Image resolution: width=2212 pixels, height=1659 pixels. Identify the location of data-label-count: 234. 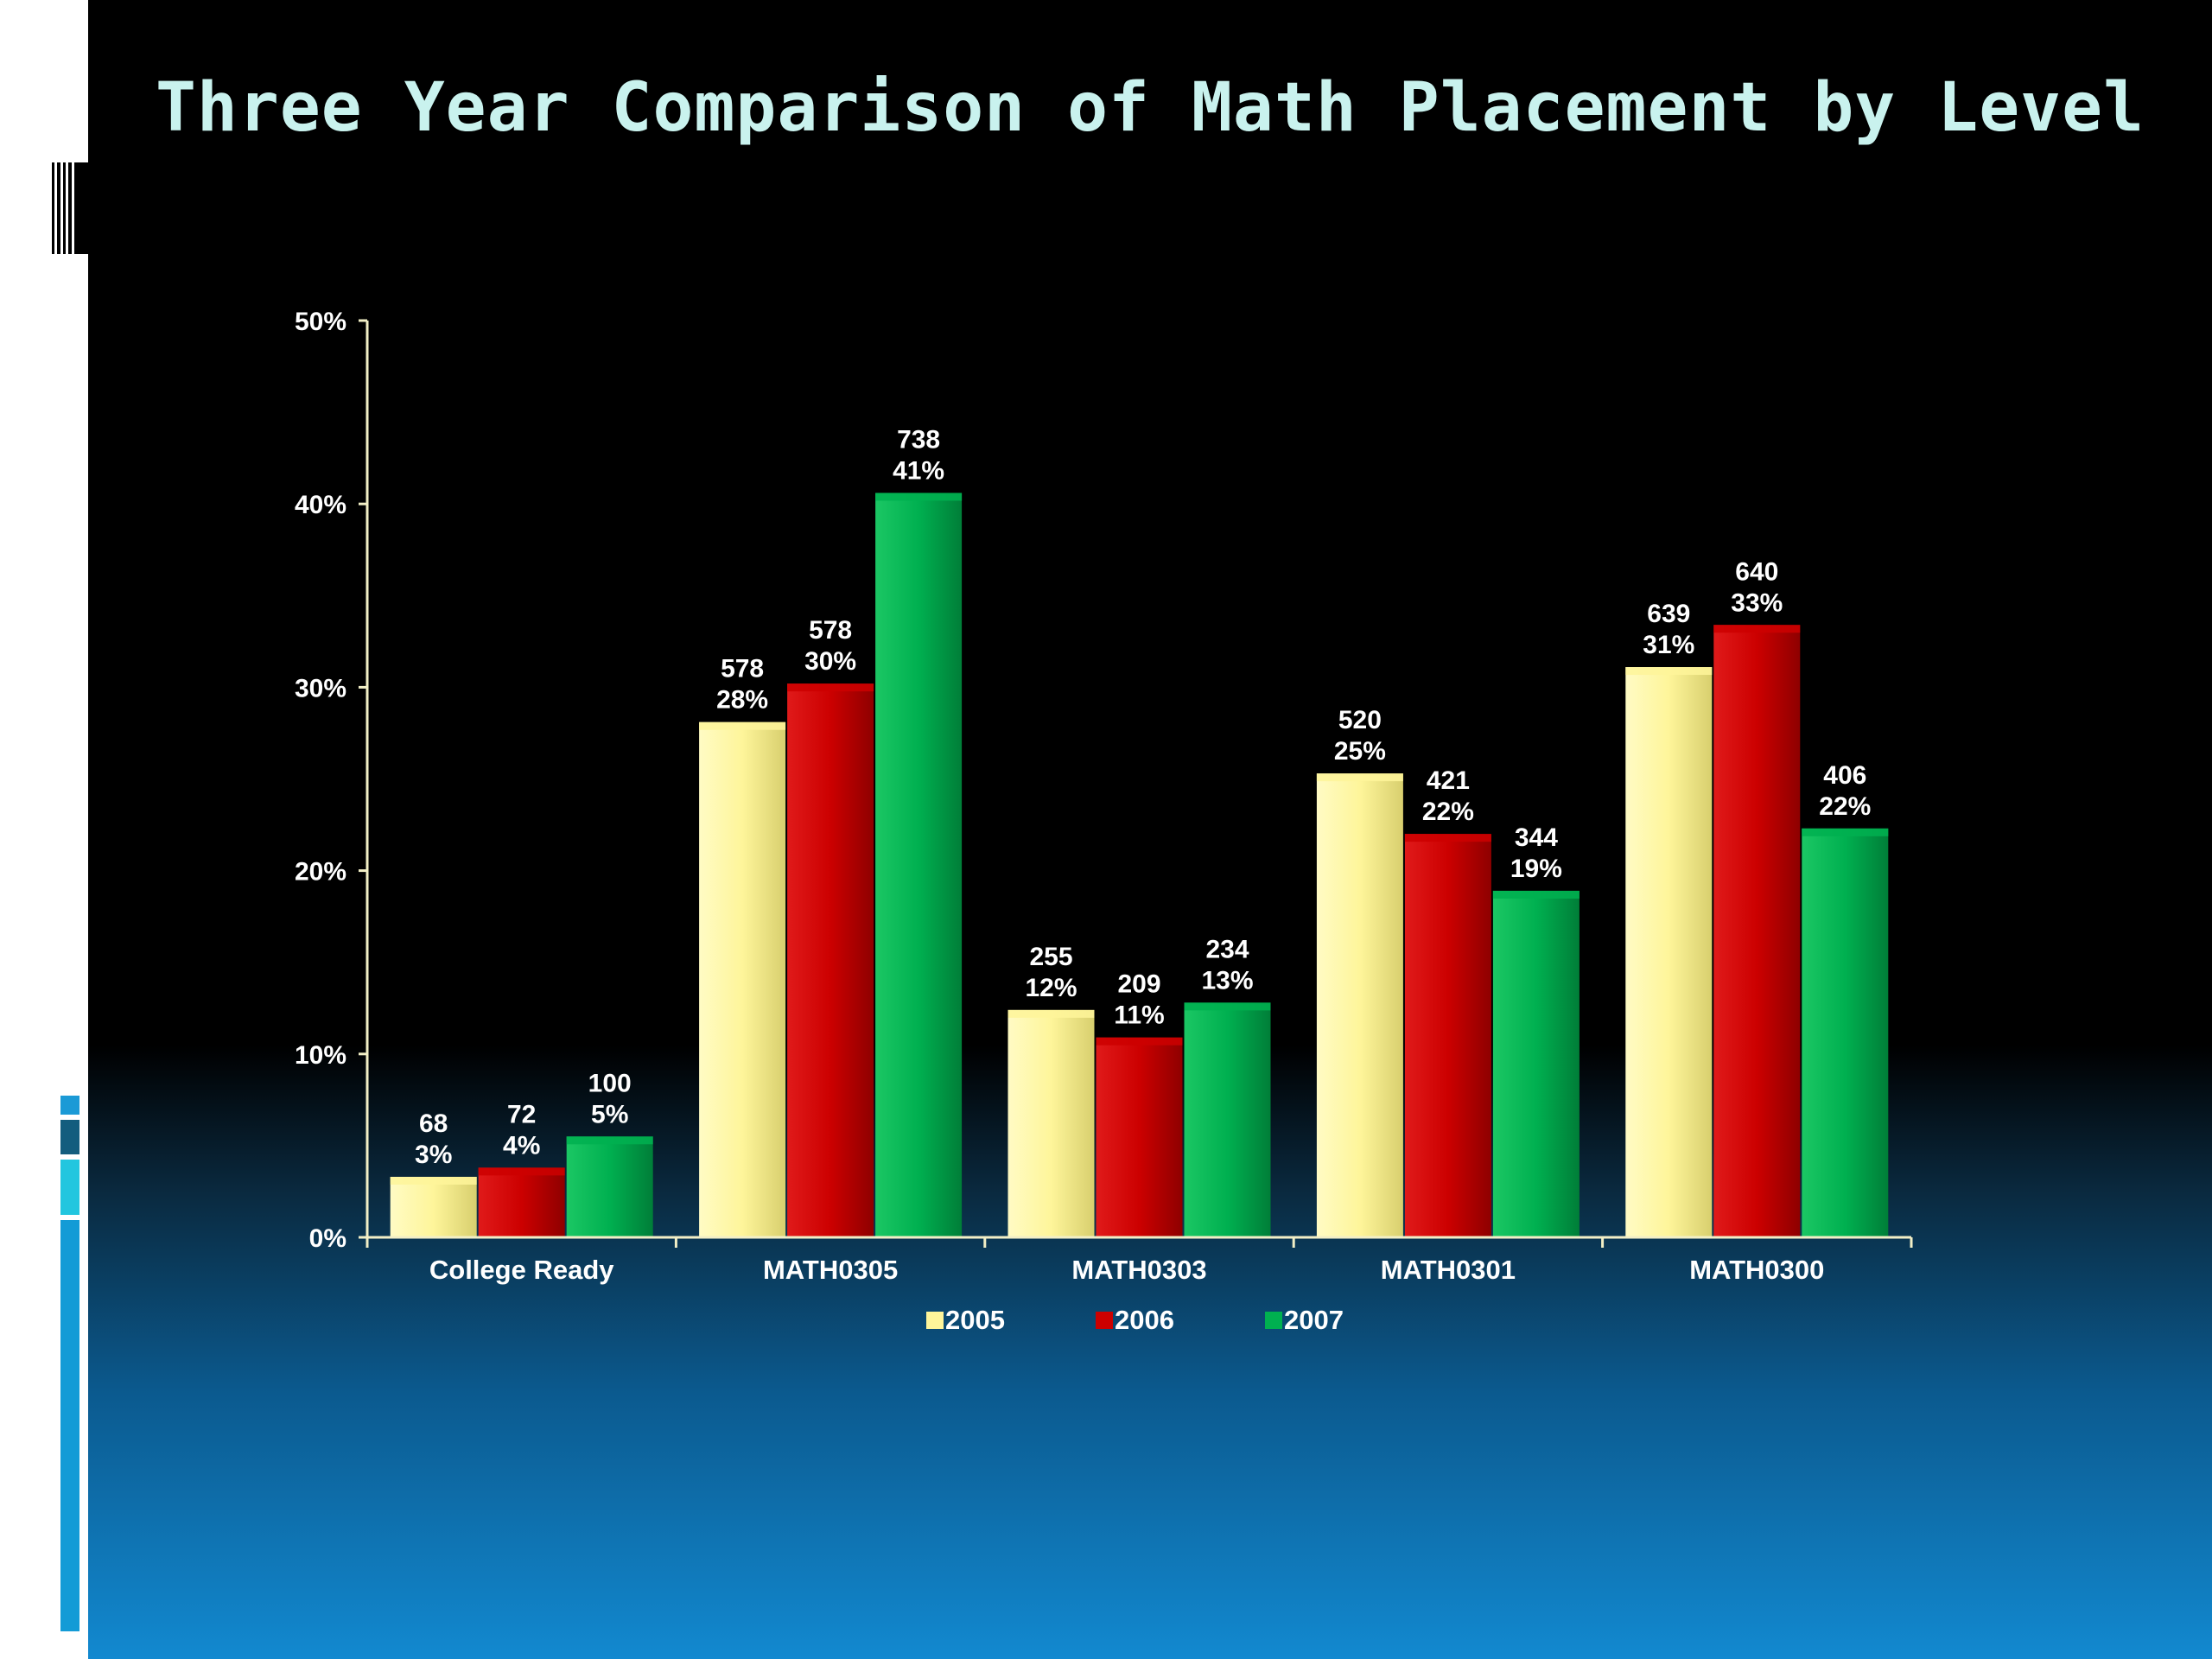
(1227, 949).